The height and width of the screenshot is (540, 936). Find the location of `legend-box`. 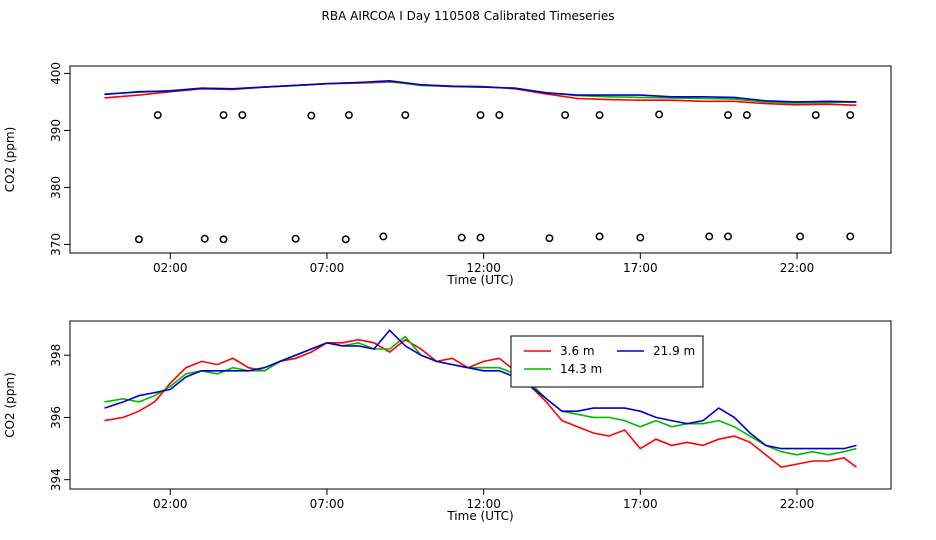

legend-box is located at coordinates (607, 361).